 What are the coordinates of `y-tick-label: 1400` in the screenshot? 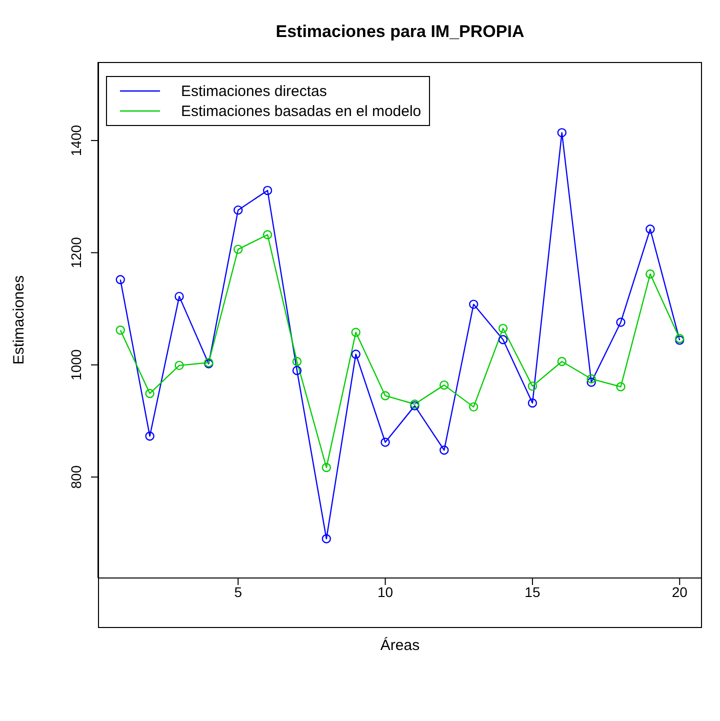 It's located at (76, 140).